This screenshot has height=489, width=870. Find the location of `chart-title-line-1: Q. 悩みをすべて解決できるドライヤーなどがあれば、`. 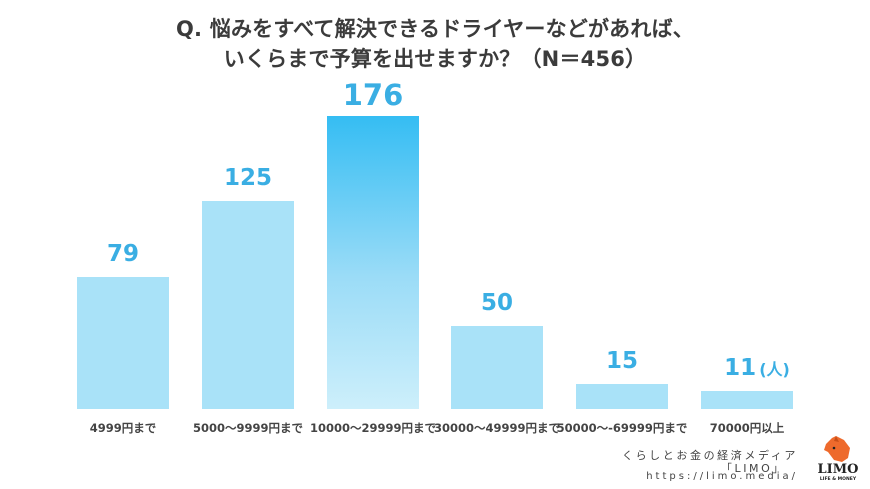

chart-title-line-1: Q. 悩みをすべて解決できるドライヤーなどがあれば、 is located at coordinates (435, 29).